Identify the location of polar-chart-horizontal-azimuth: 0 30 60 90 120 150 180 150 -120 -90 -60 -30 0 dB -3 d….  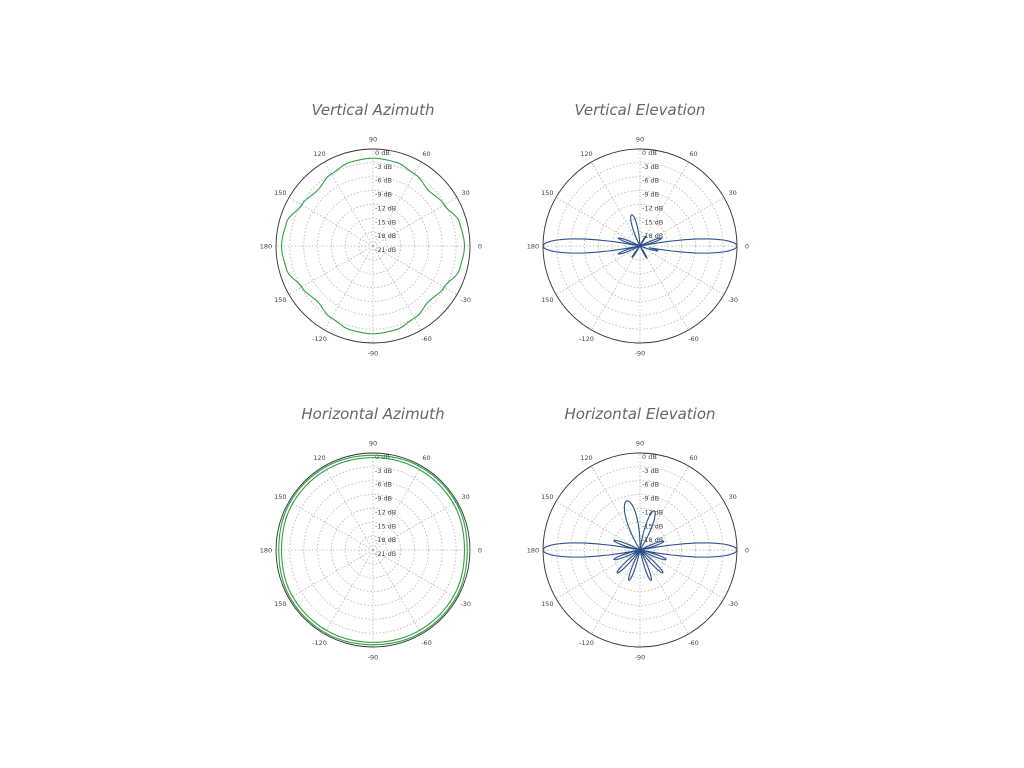
(371, 551).